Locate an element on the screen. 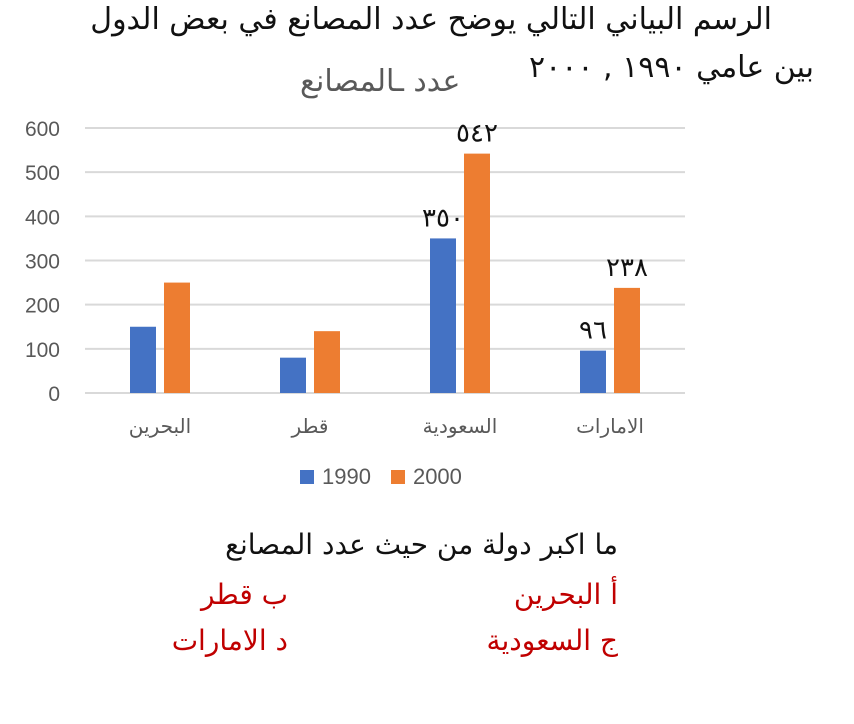 Image resolution: width=854 pixels, height=724 pixels. data-label-1: ٣٥٠ is located at coordinates (443, 218).